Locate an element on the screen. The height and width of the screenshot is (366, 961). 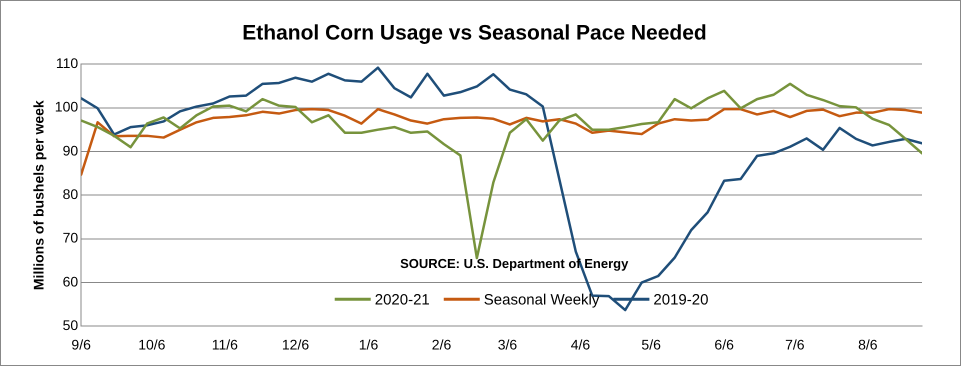
x-tick-label: 4/6 is located at coordinates (580, 344).